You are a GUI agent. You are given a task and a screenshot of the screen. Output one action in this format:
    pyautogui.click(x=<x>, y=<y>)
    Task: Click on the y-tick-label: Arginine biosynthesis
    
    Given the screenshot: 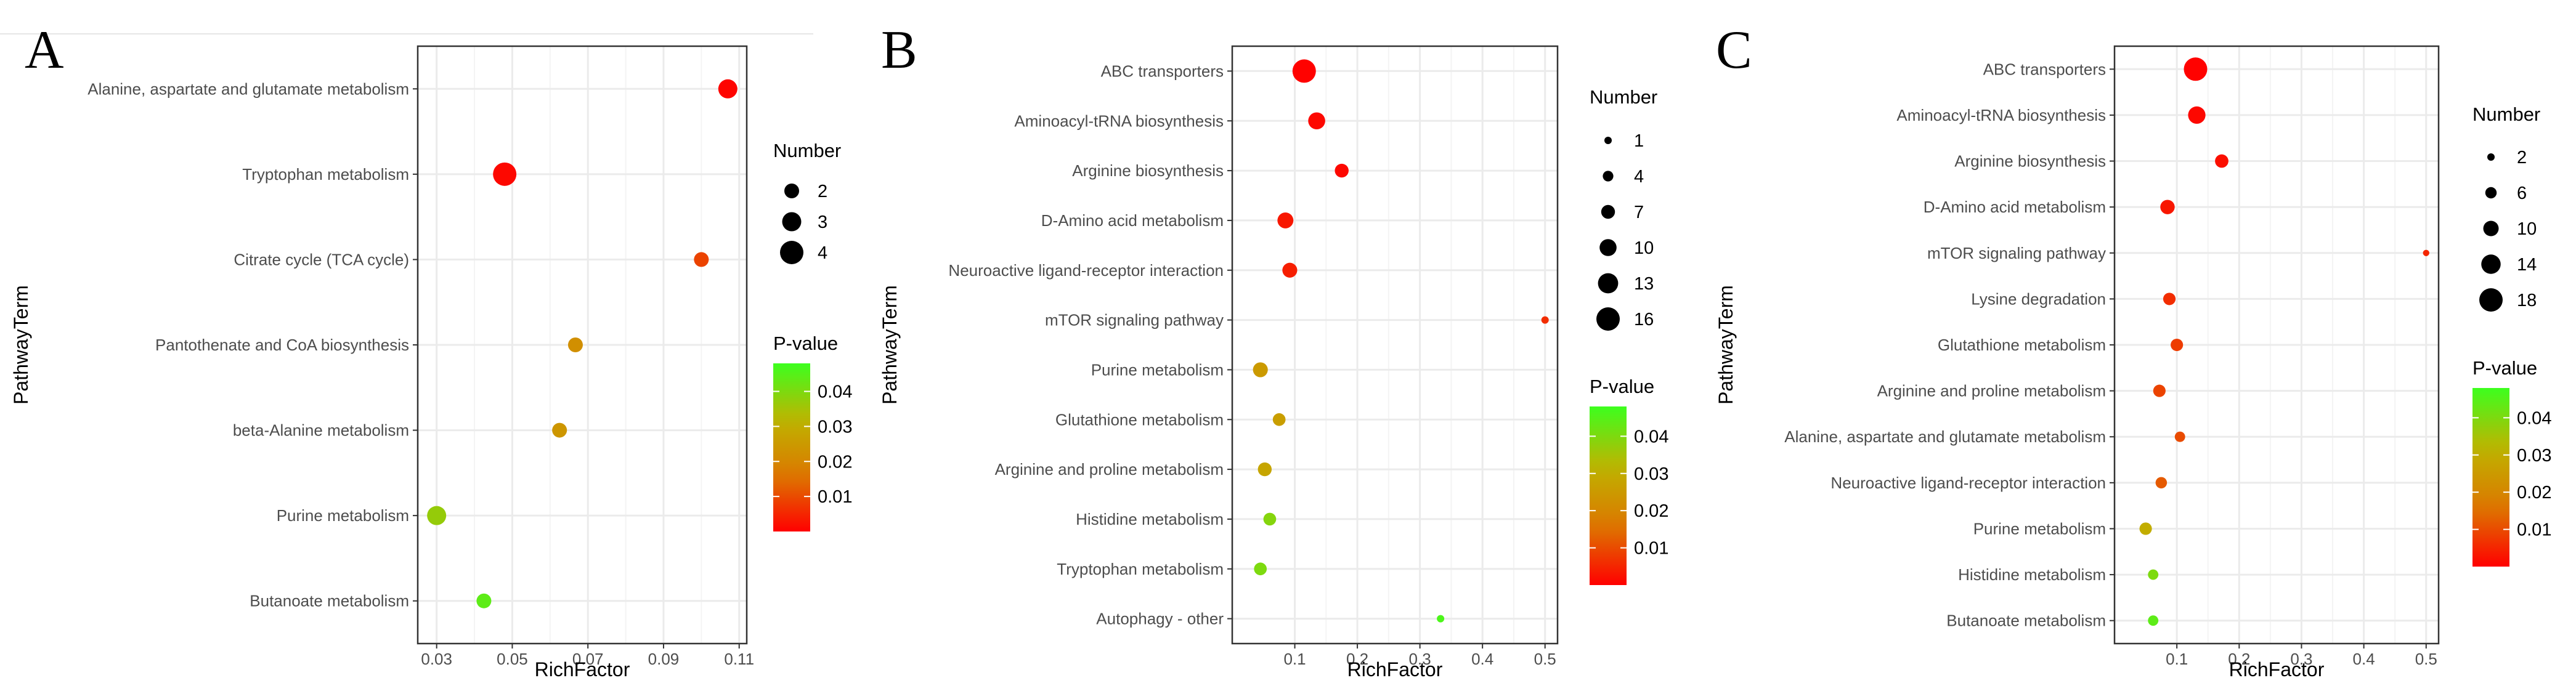 What is the action you would take?
    pyautogui.click(x=2030, y=162)
    